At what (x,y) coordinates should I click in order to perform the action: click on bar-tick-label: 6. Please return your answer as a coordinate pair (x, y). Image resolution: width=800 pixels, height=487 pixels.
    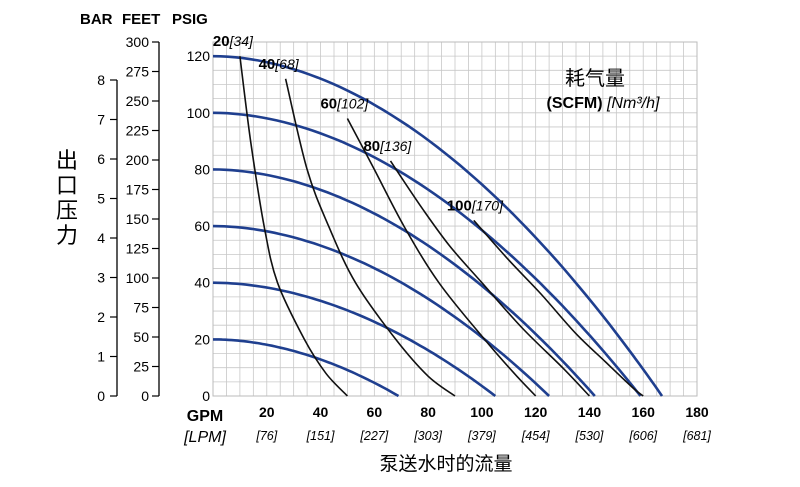
    Looking at the image, I should click on (101, 159).